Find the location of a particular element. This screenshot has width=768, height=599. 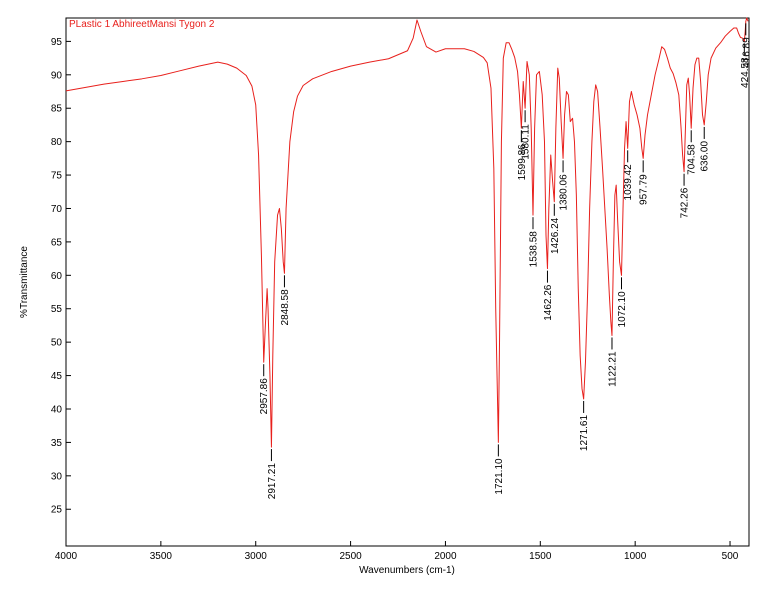

y-tick-label: 80 is located at coordinates (57, 142).